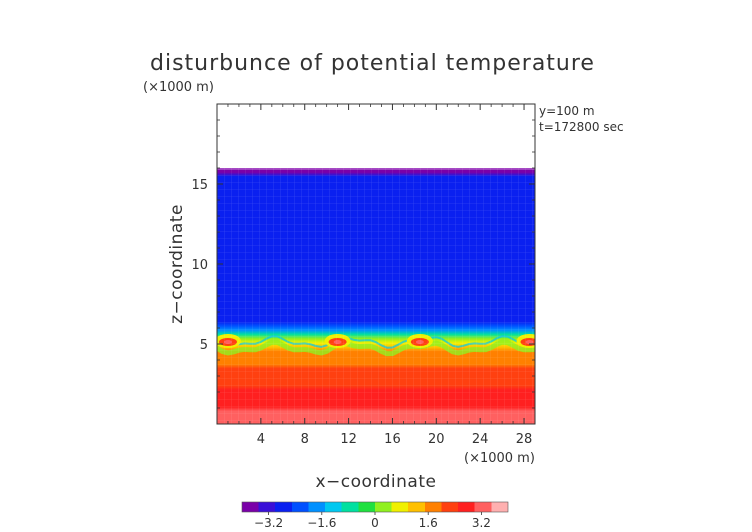 The image size is (752, 532). What do you see at coordinates (375, 523) in the screenshot?
I see `colorbar-tick-label: 0` at bounding box center [375, 523].